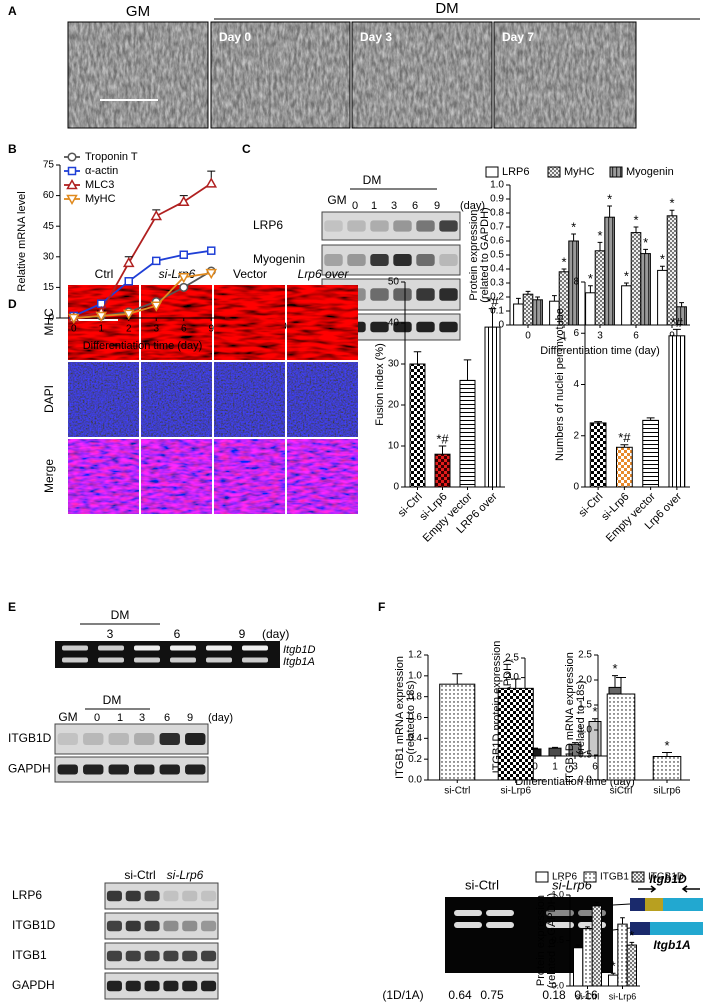 This screenshot has height=1004, width=709. What do you see at coordinates (576, 435) in the screenshot?
I see `y-tick-label: 2` at bounding box center [576, 435].